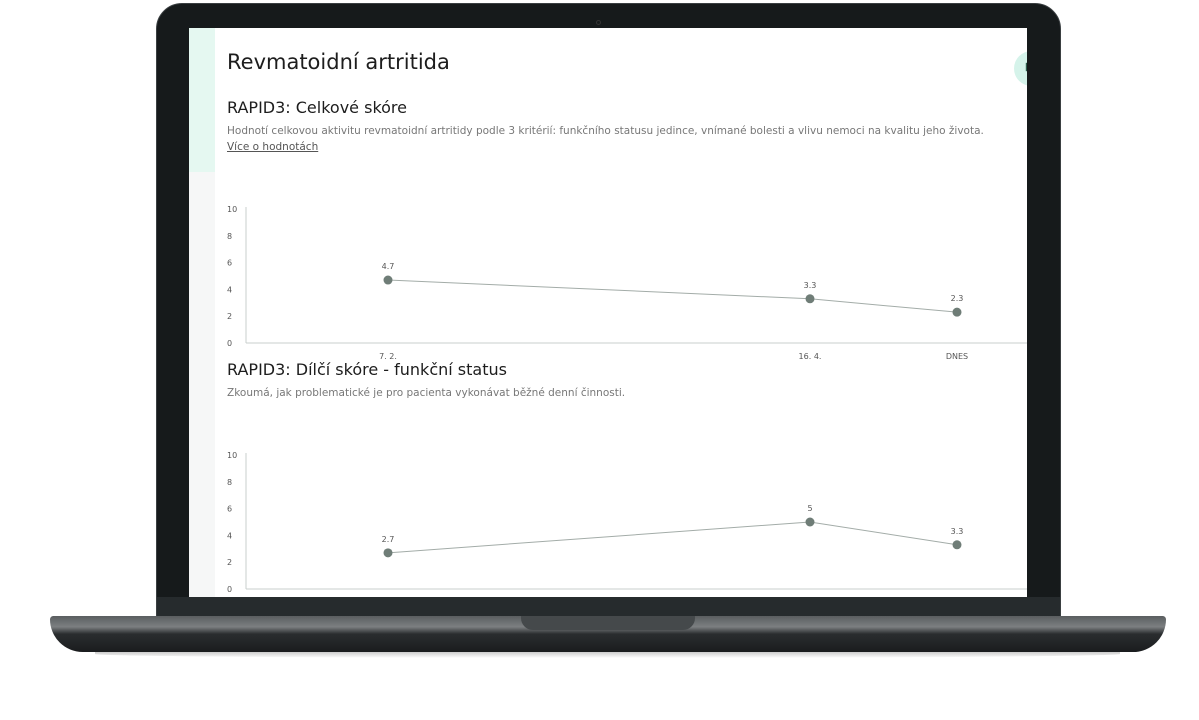 Image resolution: width=1199 pixels, height=720 pixels. I want to click on x-tick-label: DNES, so click(957, 356).